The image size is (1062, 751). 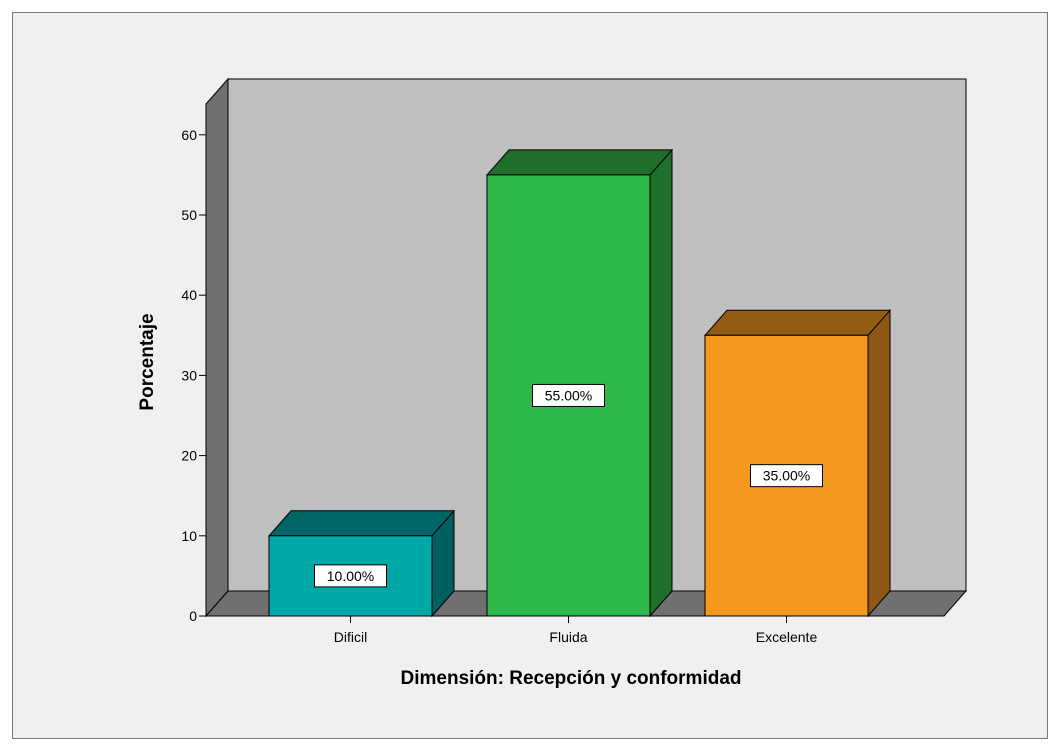 What do you see at coordinates (350, 637) in the screenshot?
I see `x-tick-label: Dificil` at bounding box center [350, 637].